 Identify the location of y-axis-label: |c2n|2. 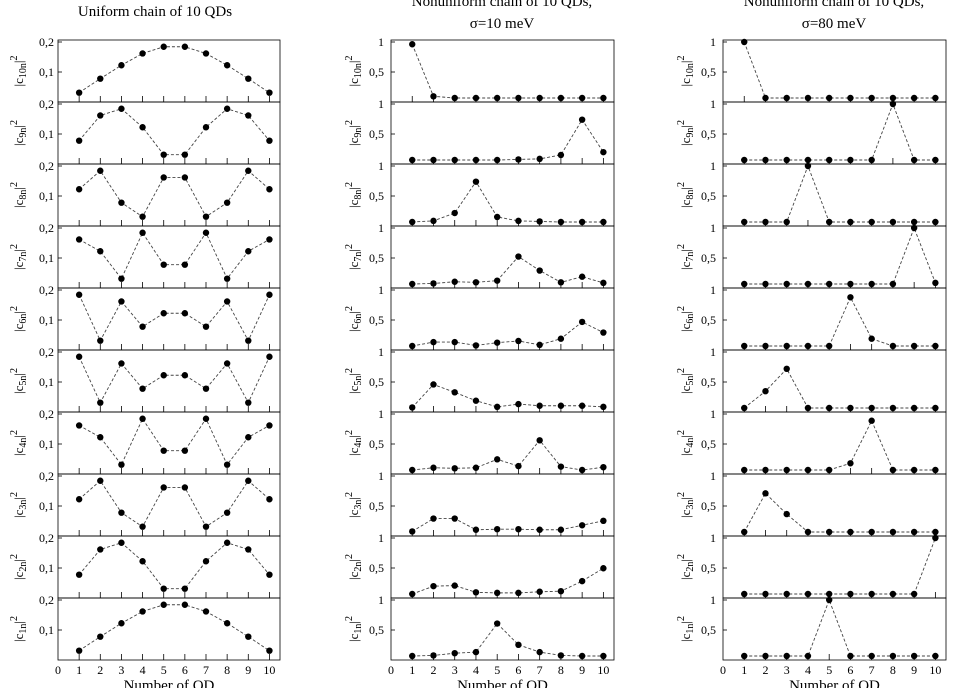
(354, 567).